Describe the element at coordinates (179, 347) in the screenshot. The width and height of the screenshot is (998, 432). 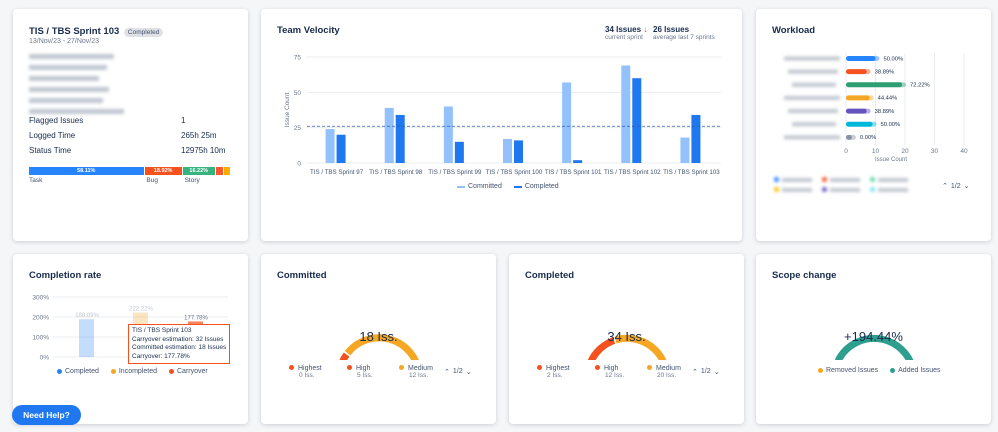
I see `tooltip-line-2: Committed estimation: 18 Issues` at that location.